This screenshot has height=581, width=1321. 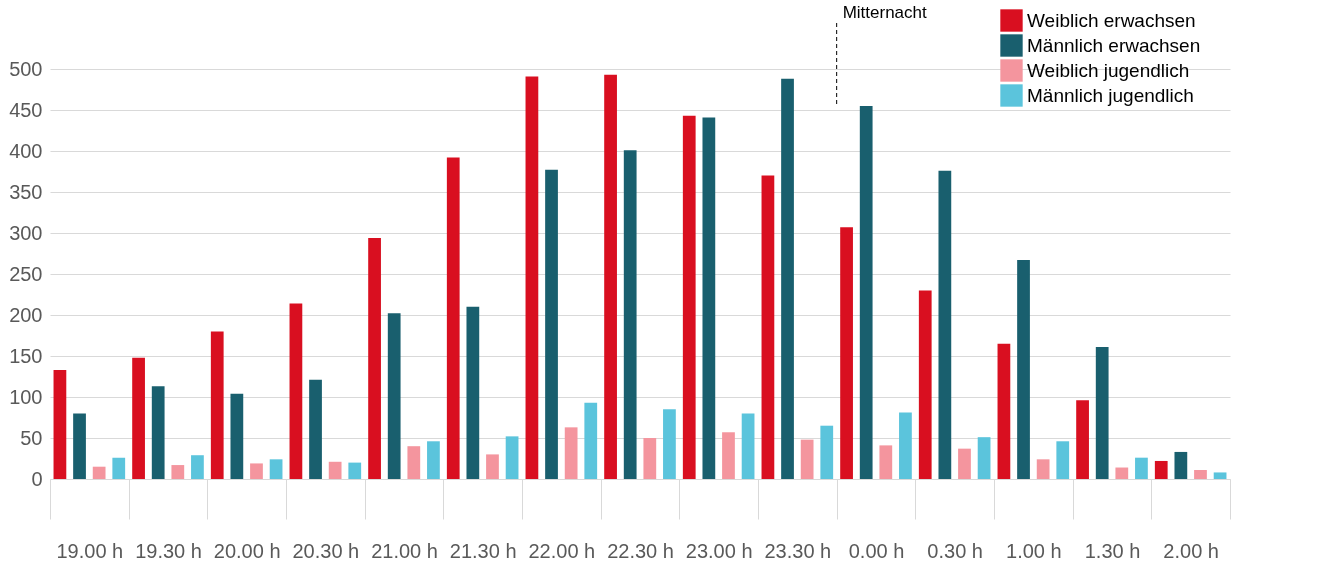 What do you see at coordinates (404, 550) in the screenshot?
I see `x-tick-label: 21.00 h` at bounding box center [404, 550].